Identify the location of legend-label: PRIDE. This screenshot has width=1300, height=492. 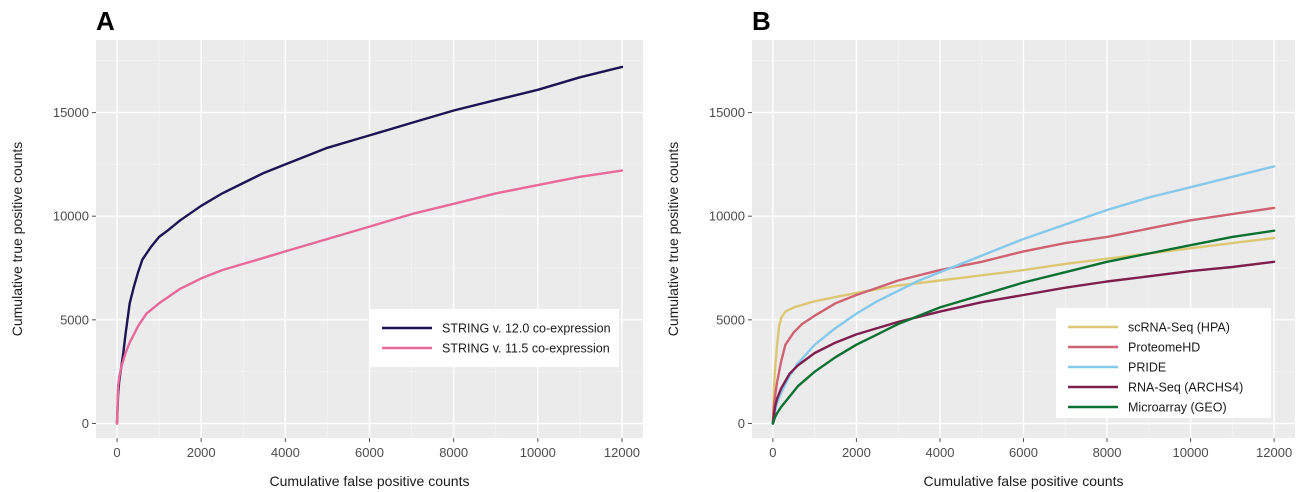
(1147, 368).